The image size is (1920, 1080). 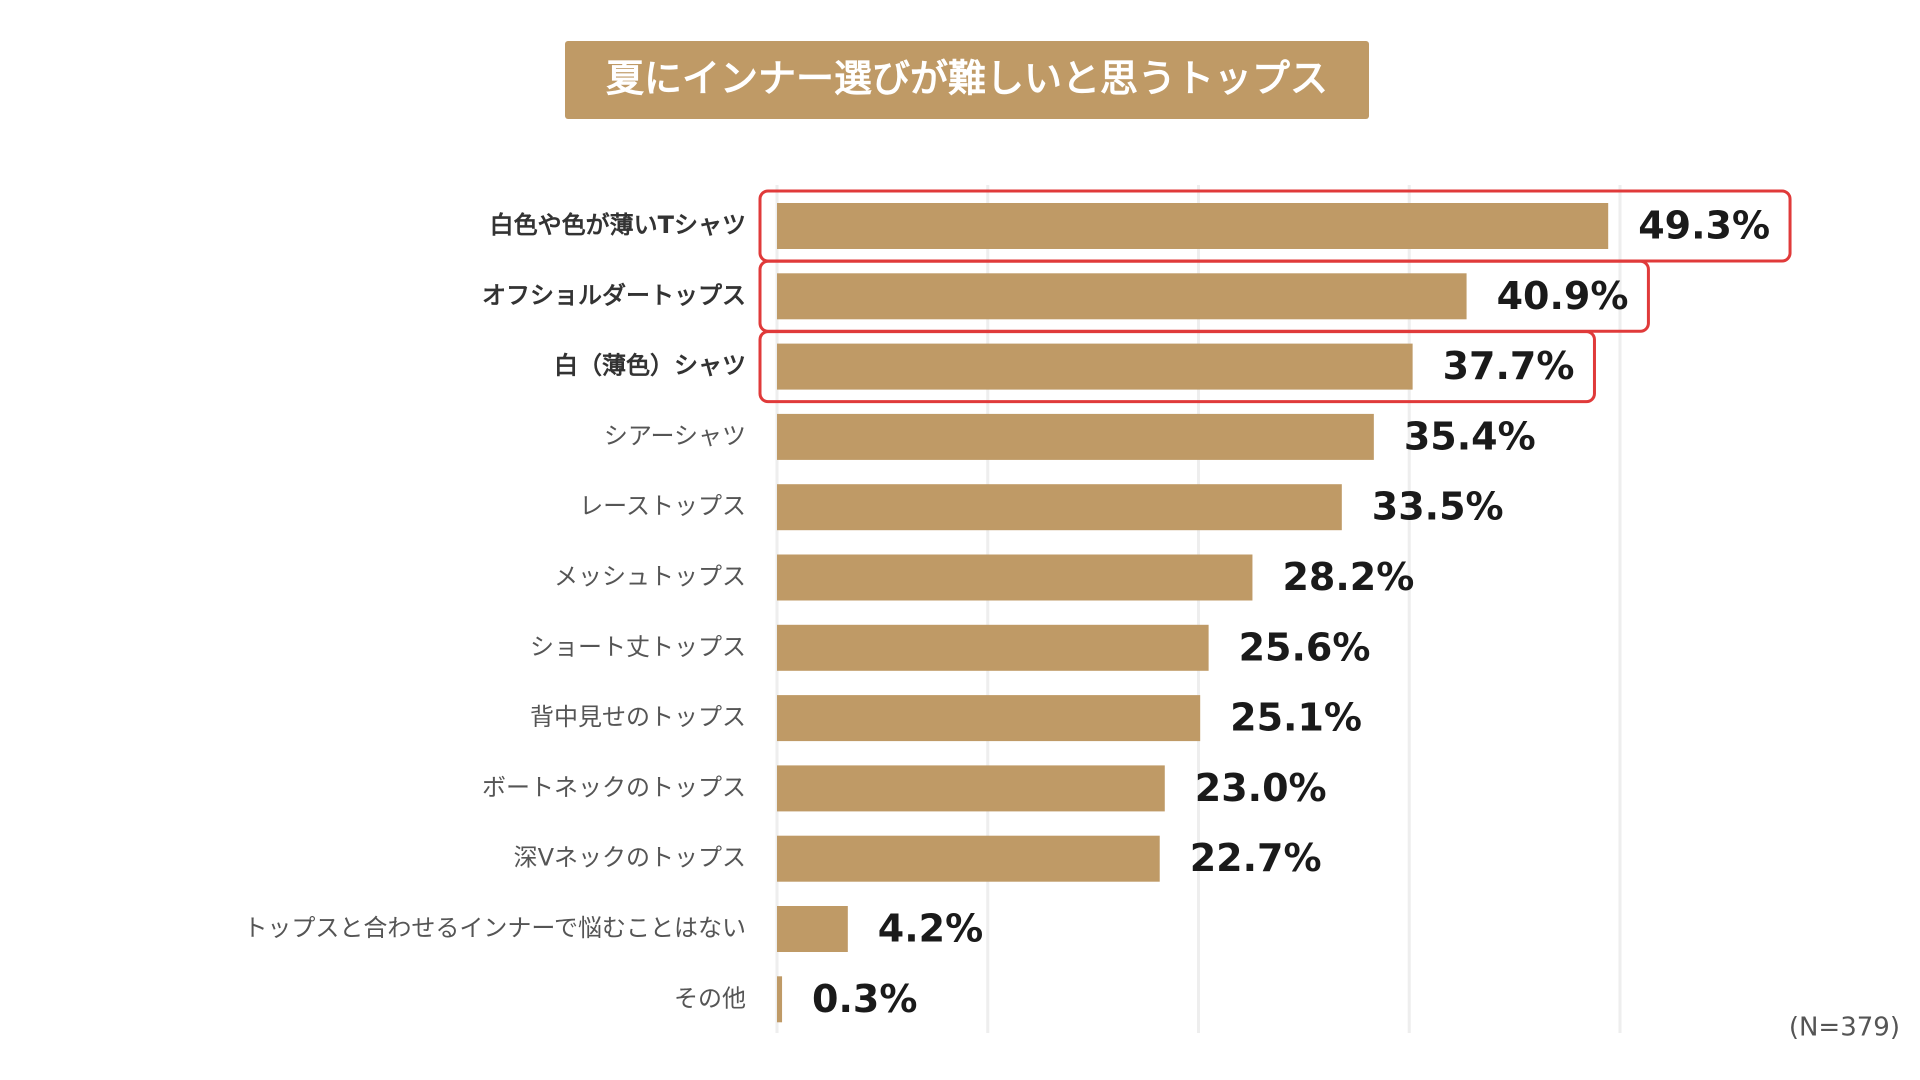 What do you see at coordinates (618, 225) in the screenshot?
I see `y-tick-label: 白色や色が薄いTシャツ` at bounding box center [618, 225].